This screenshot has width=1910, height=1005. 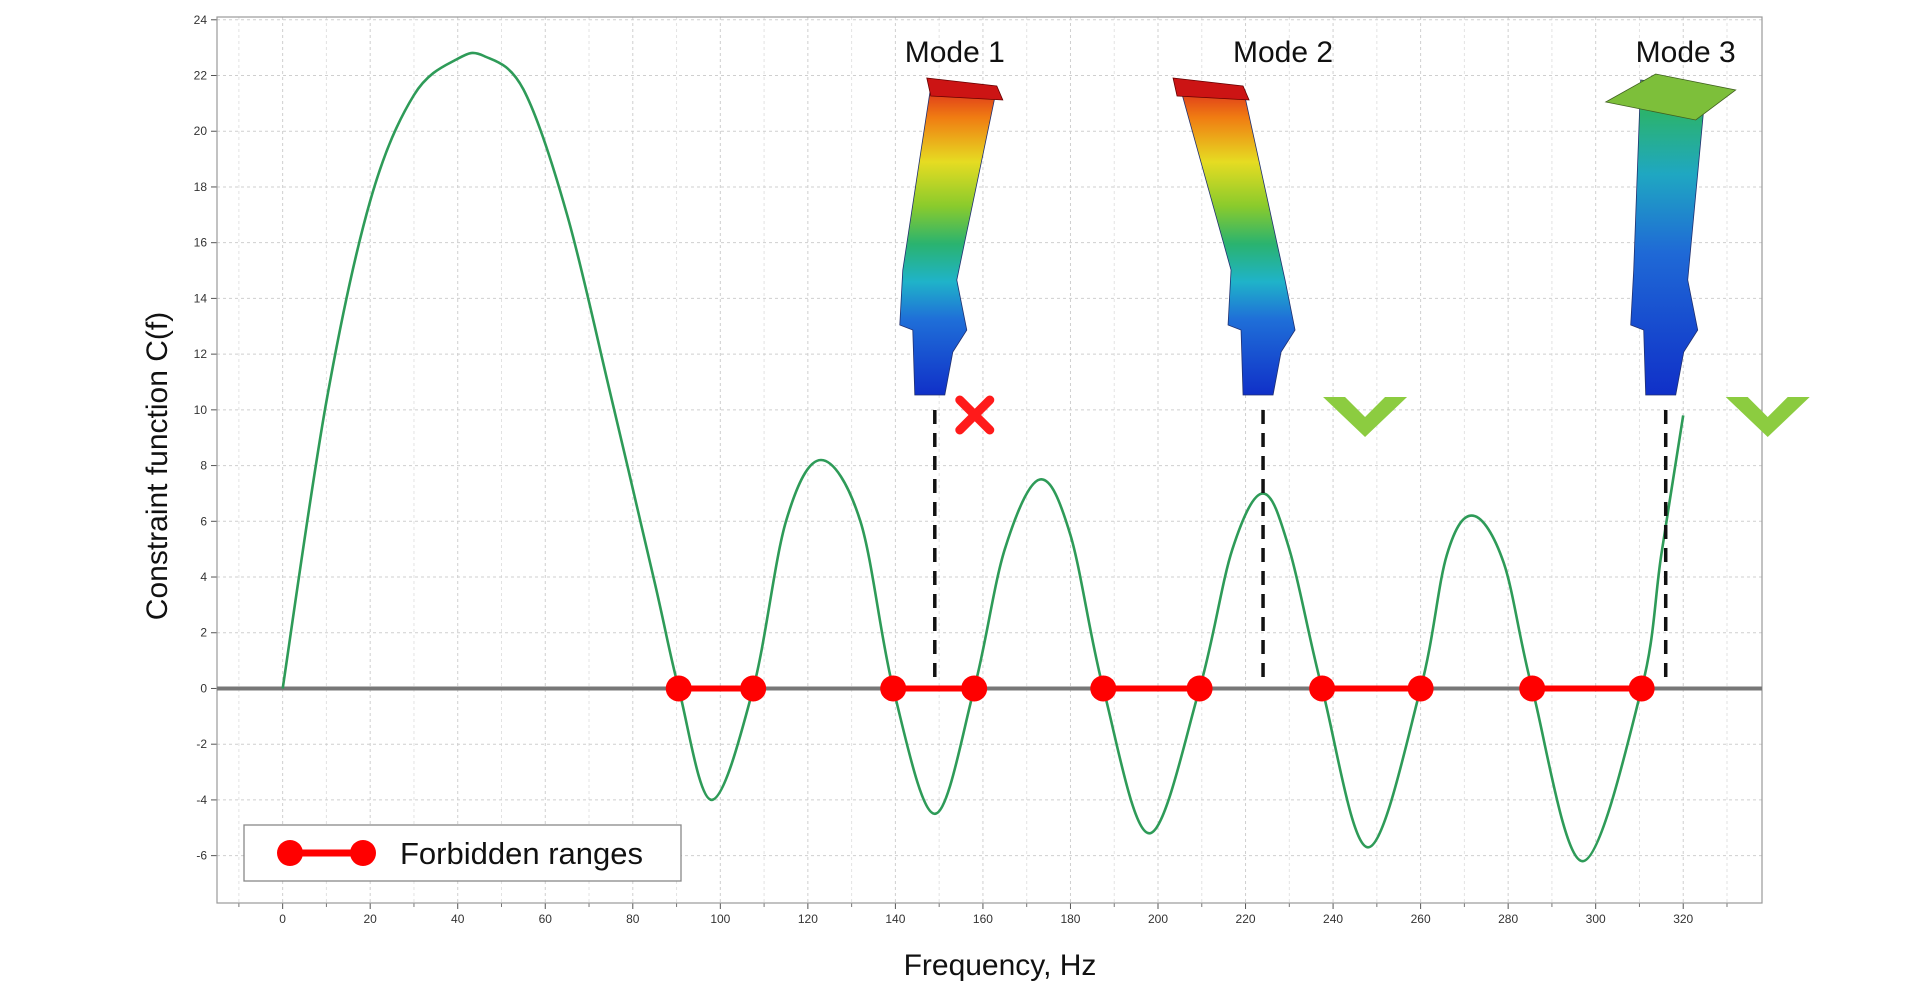 I want to click on y-tick-label: 0, so click(x=203, y=688).